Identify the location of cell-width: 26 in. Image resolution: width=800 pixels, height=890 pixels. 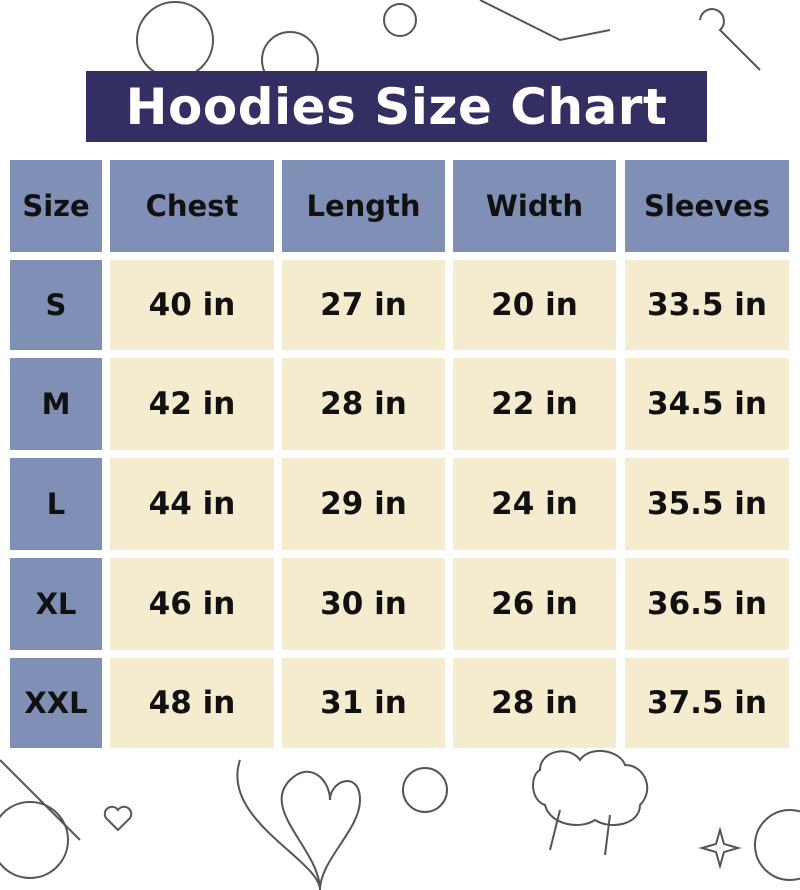
(534, 604).